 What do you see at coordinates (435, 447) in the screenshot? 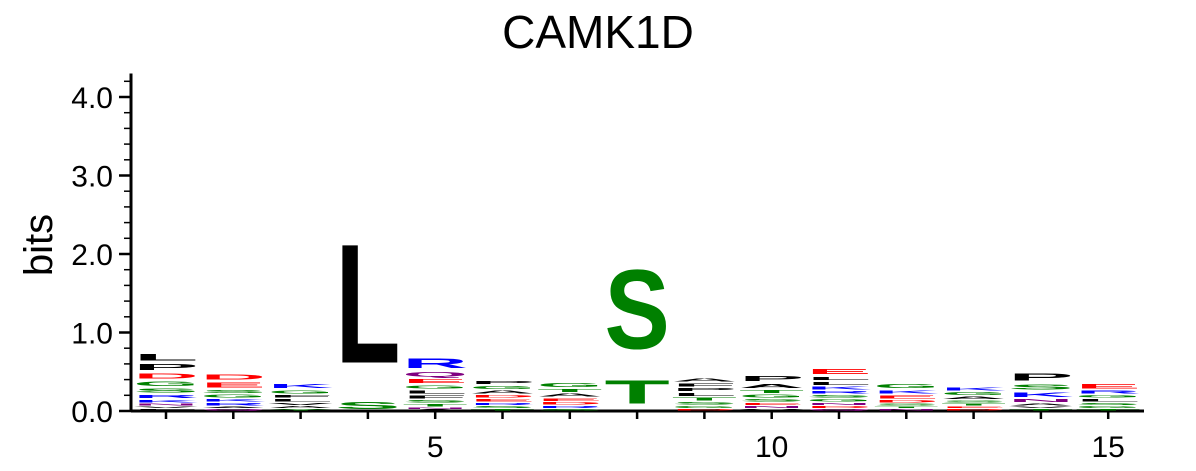
I see `x-tick-label: 5` at bounding box center [435, 447].